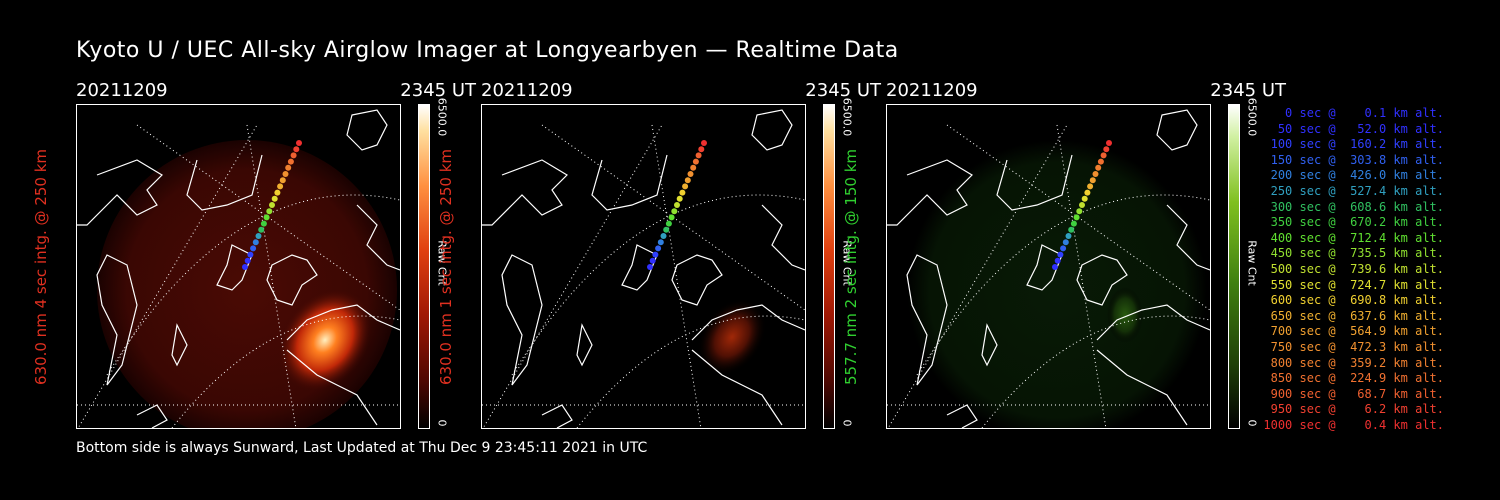 The width and height of the screenshot is (1500, 500). I want to click on legend-item: 0 sec @ 0.1 km alt., so click(1353, 113).